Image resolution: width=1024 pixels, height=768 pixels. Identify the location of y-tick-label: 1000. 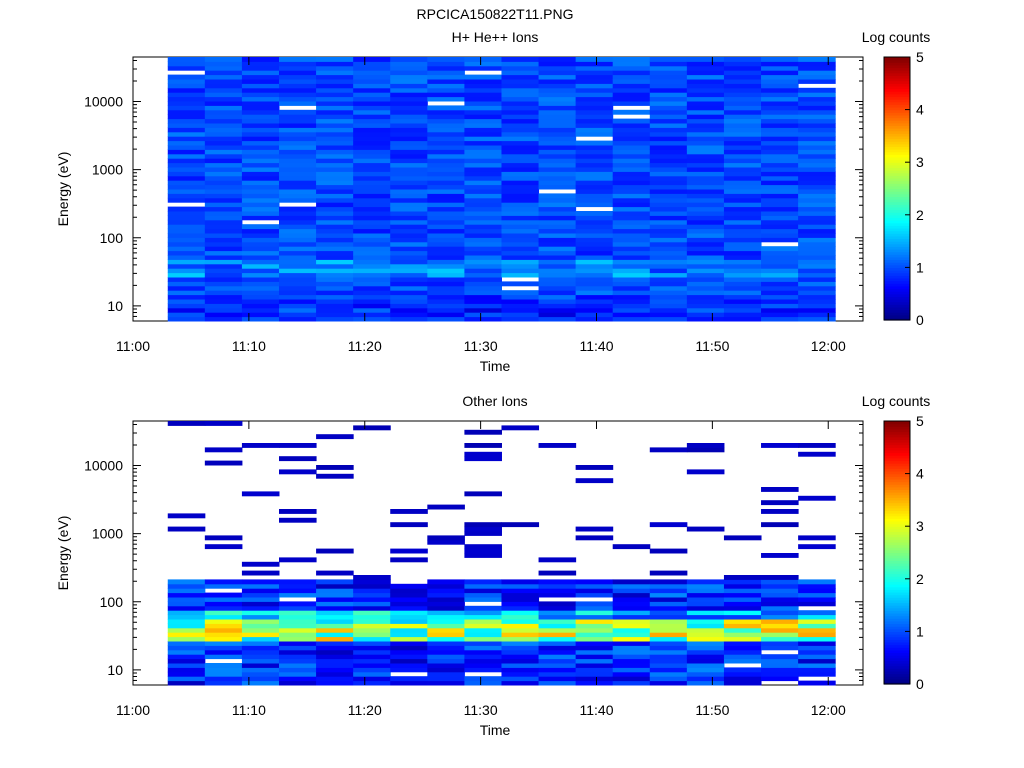
(107, 534).